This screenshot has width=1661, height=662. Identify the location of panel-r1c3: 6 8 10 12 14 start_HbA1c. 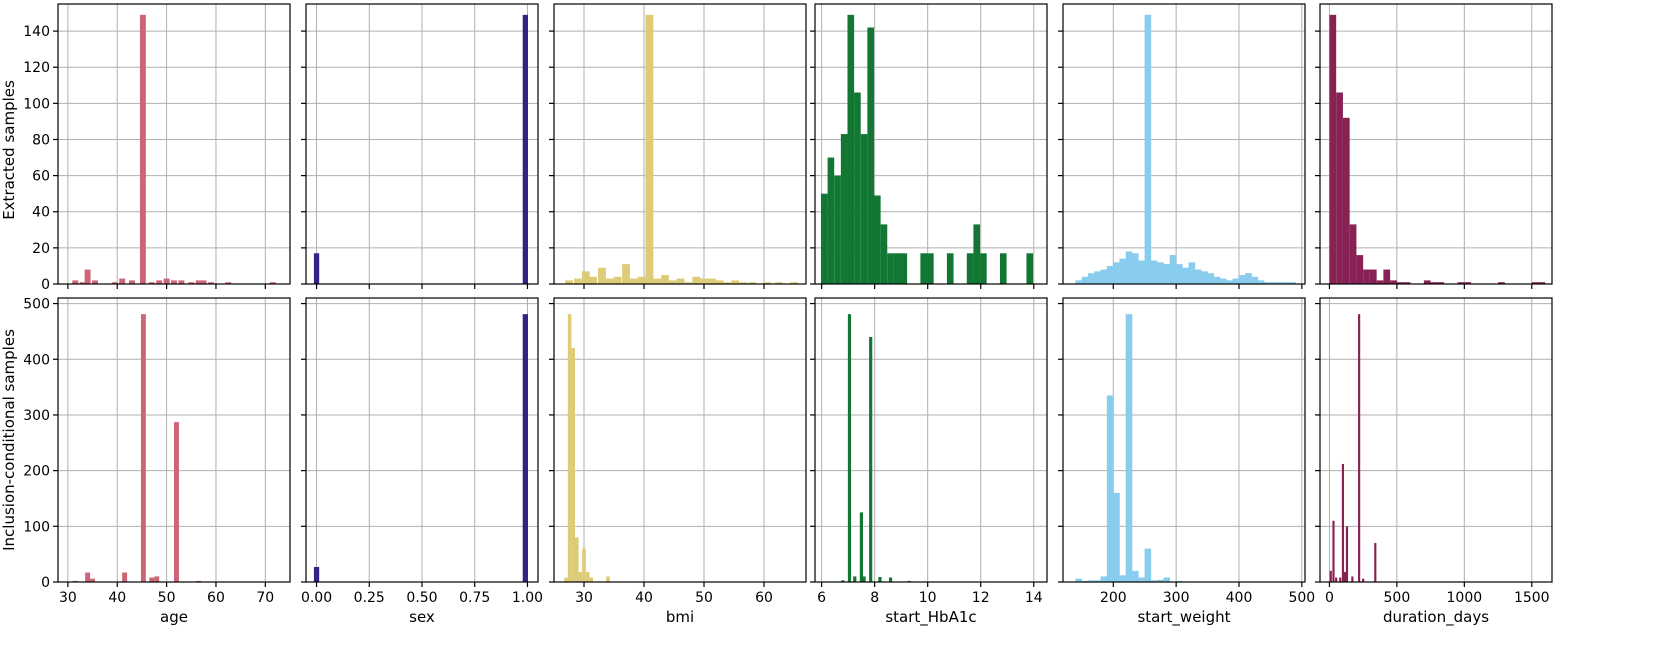
(929, 462).